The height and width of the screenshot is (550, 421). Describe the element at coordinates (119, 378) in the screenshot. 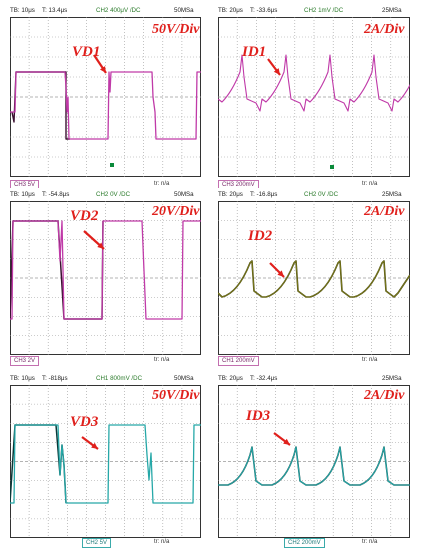

I see `channel-readout: CH1 800mV /DC` at that location.